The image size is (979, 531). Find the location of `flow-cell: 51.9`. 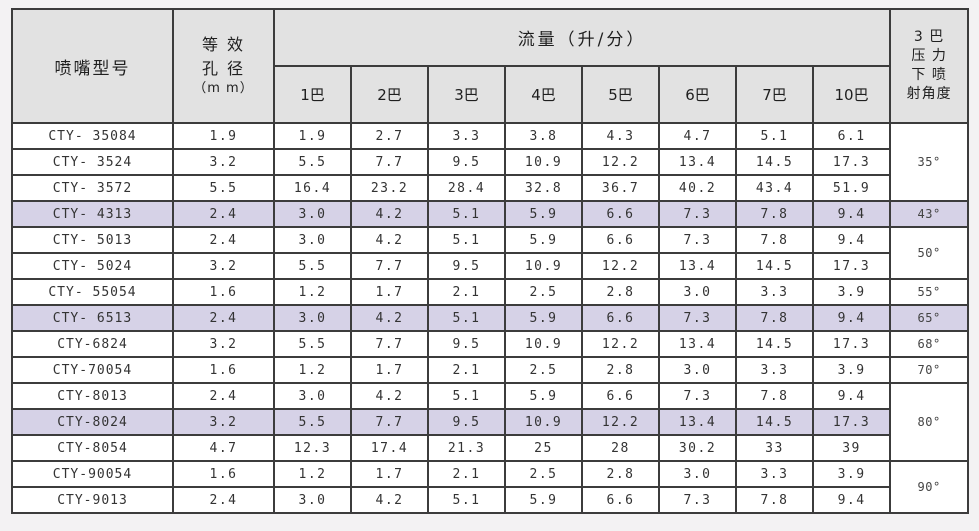

flow-cell: 51.9 is located at coordinates (851, 188).